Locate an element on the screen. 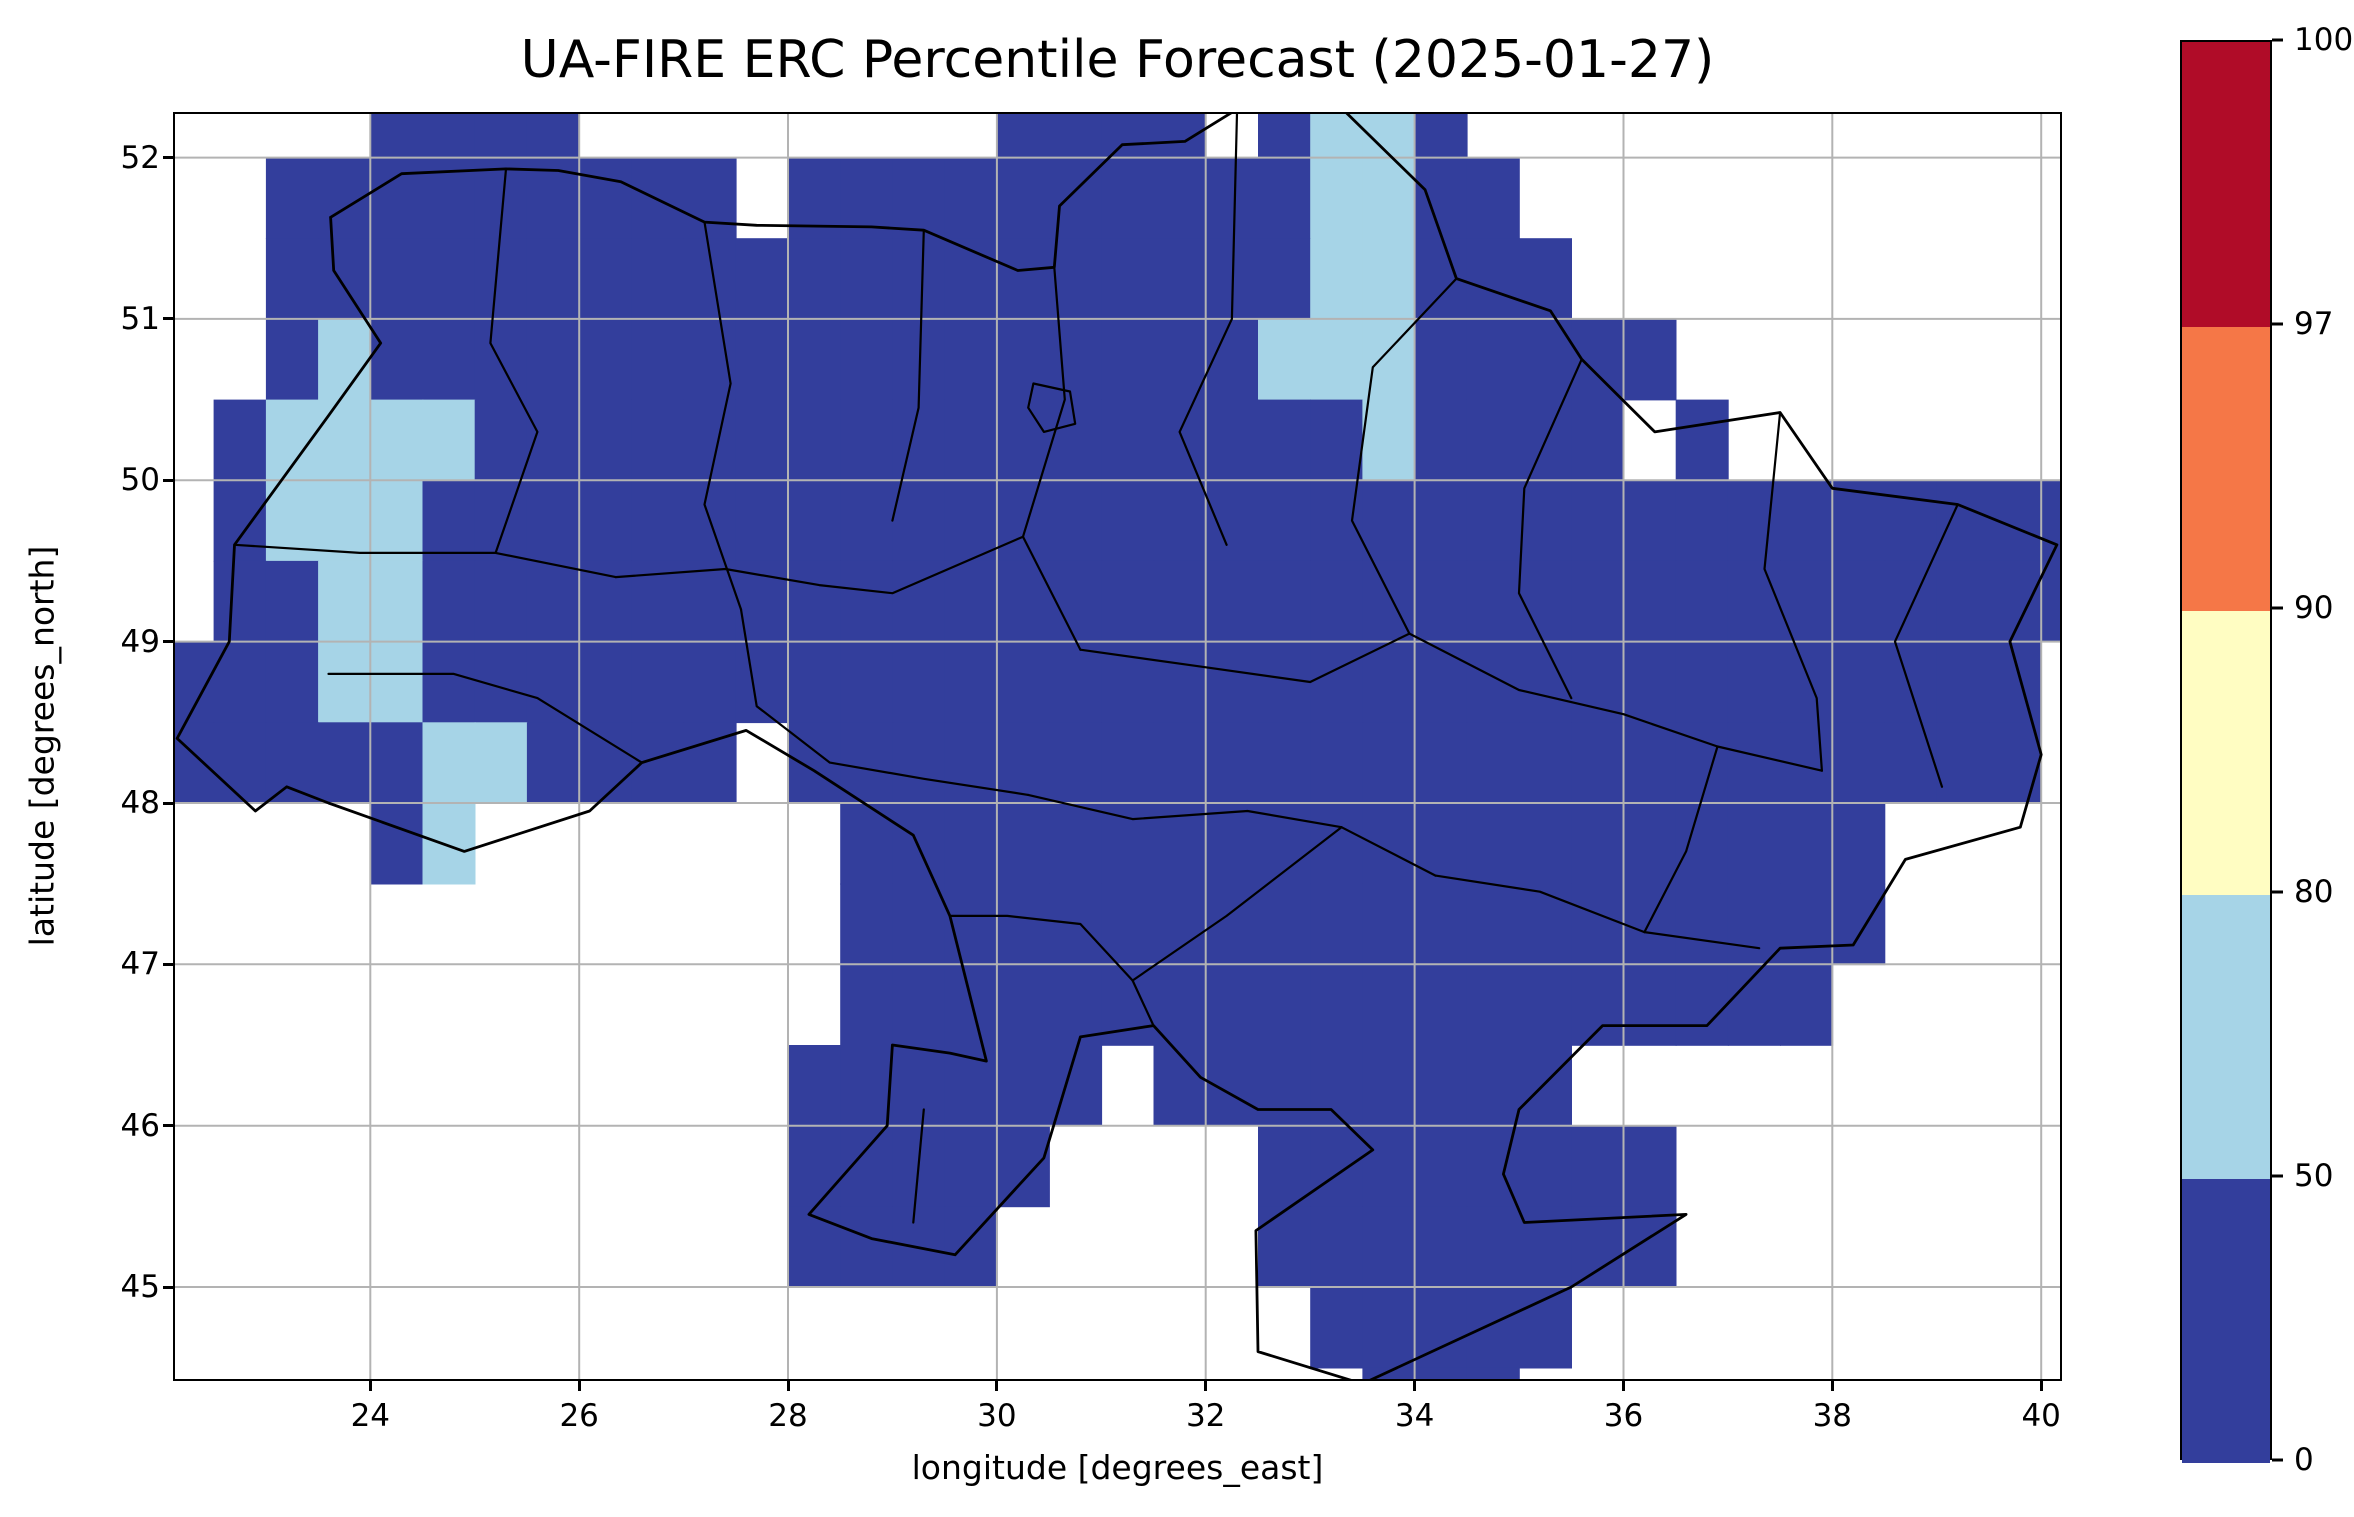  y-tick-label: 49 is located at coordinates (140, 641).